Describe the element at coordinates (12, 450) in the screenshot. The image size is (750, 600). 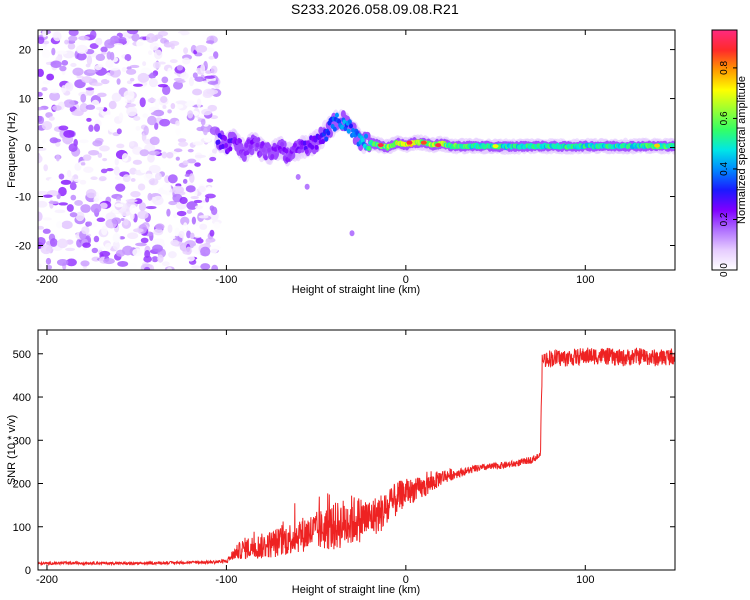
I see `snr-y-label: SNR (10 * v/v)` at that location.